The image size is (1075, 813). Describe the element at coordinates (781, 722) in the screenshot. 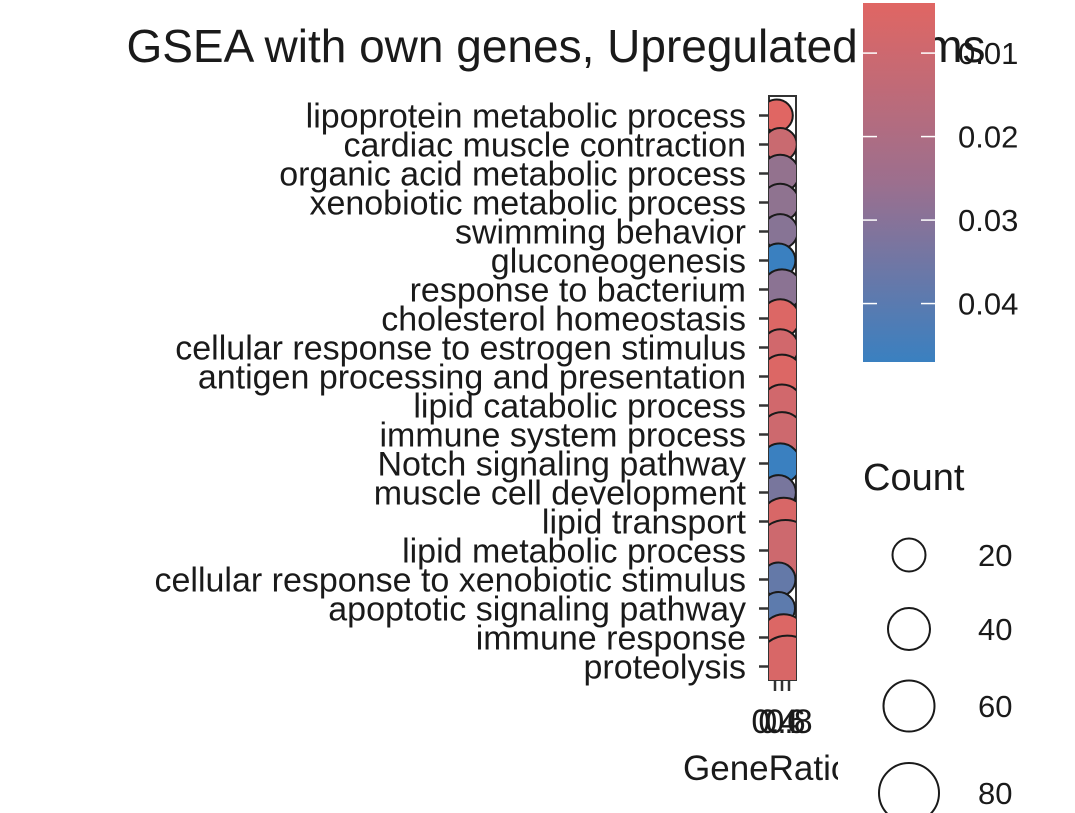

I see `x-tick-label: 0.6` at that location.